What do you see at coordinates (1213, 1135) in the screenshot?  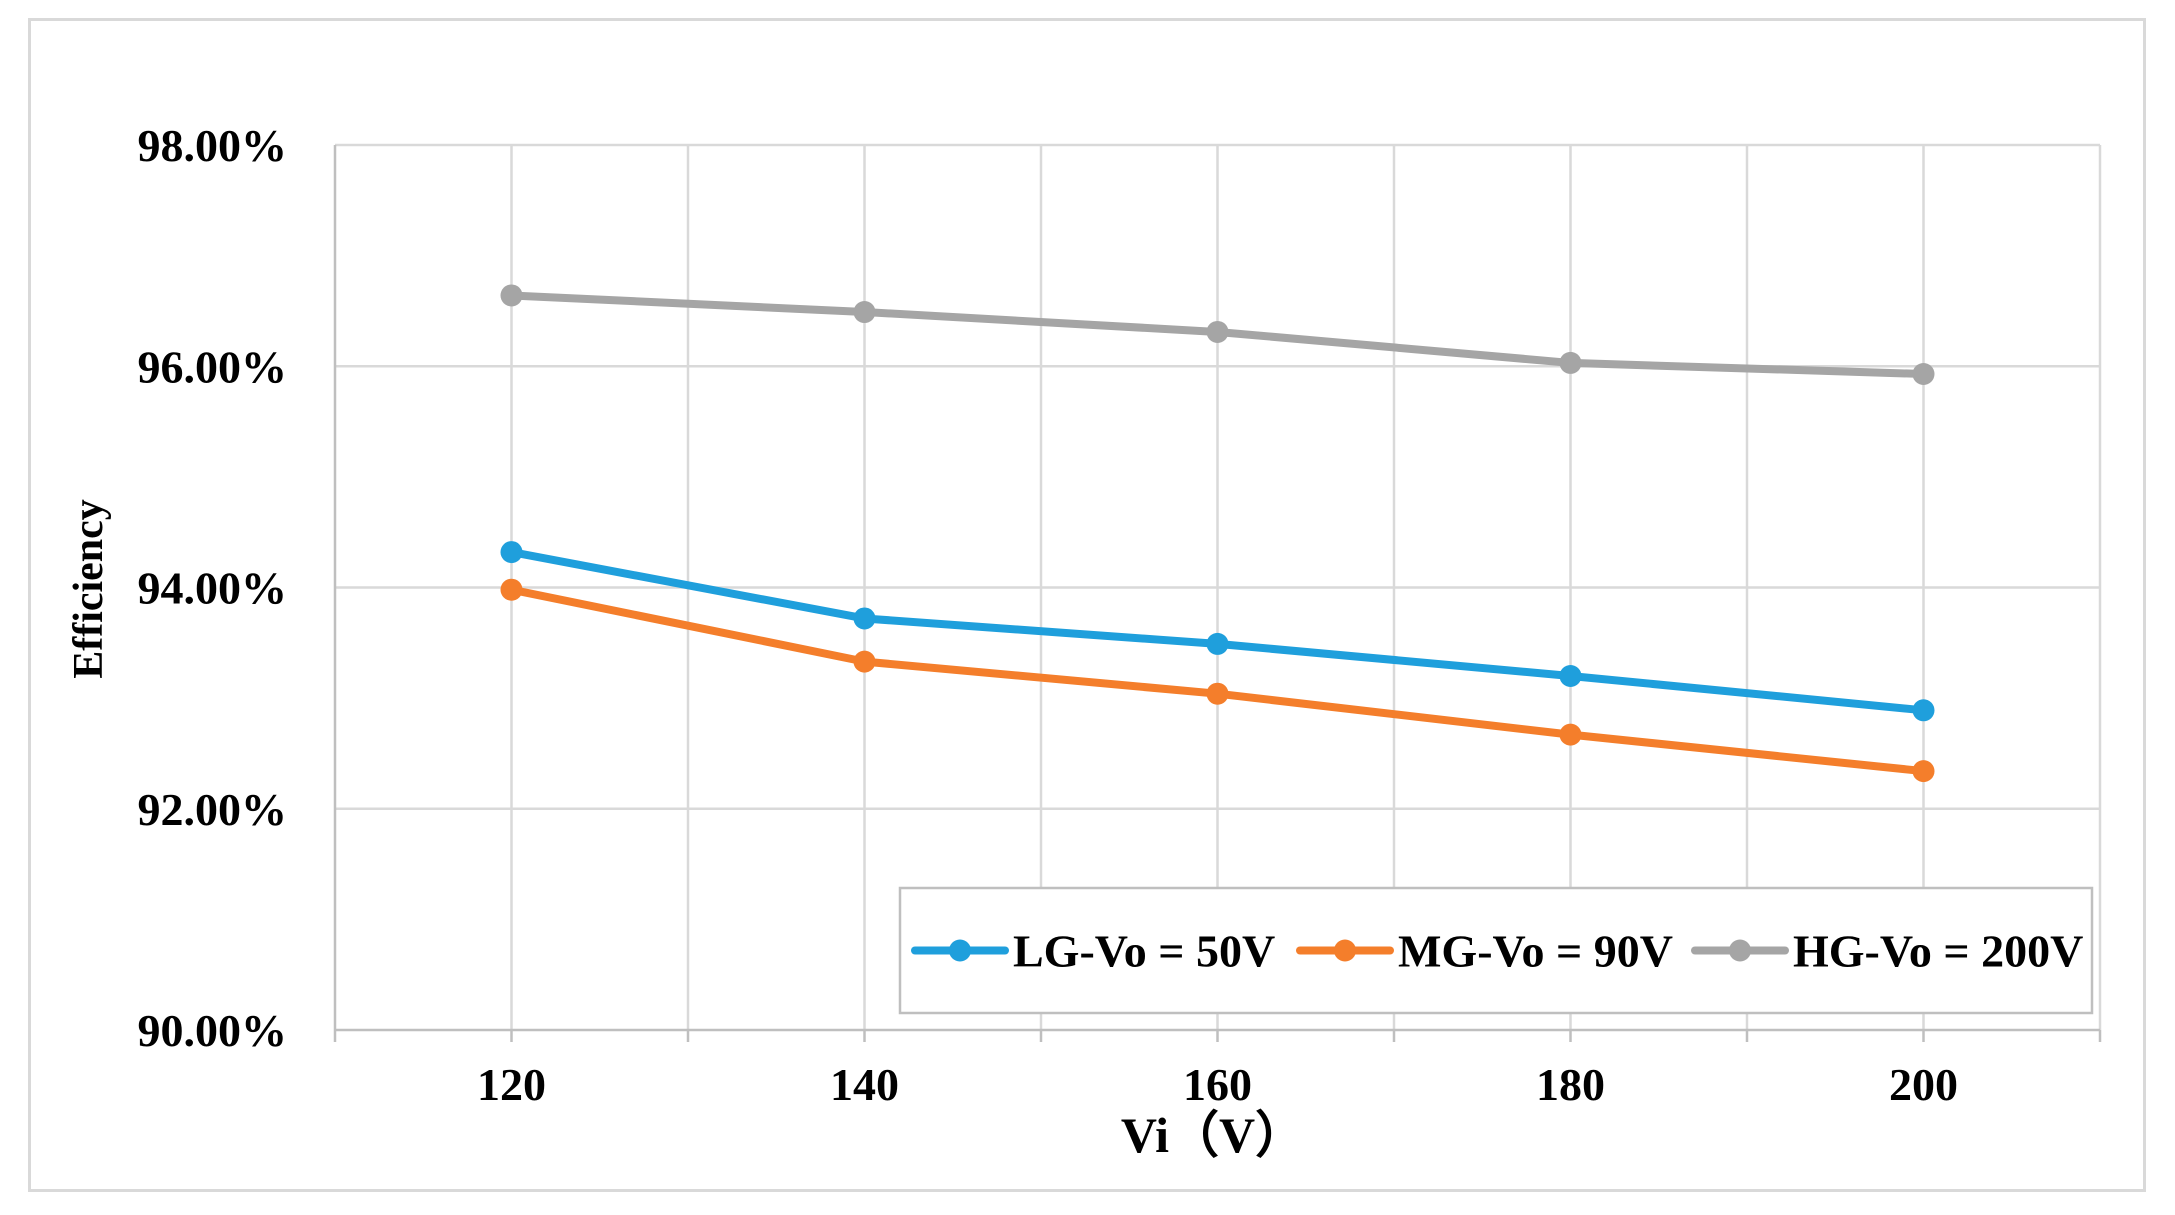 I see `x-axis-title: Vi（V）` at bounding box center [1213, 1135].